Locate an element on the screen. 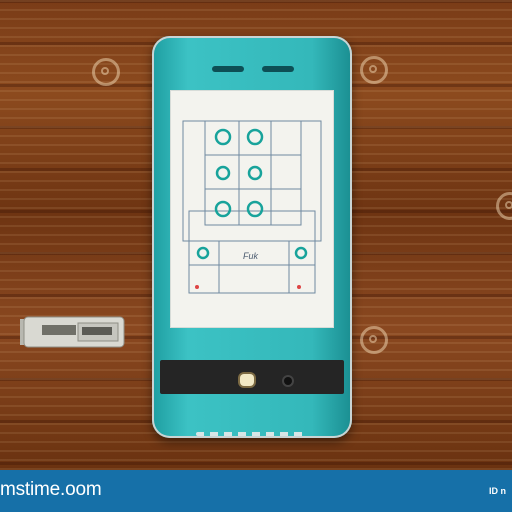 The image size is (512, 512). camera-lens-icon is located at coordinates (288, 381).